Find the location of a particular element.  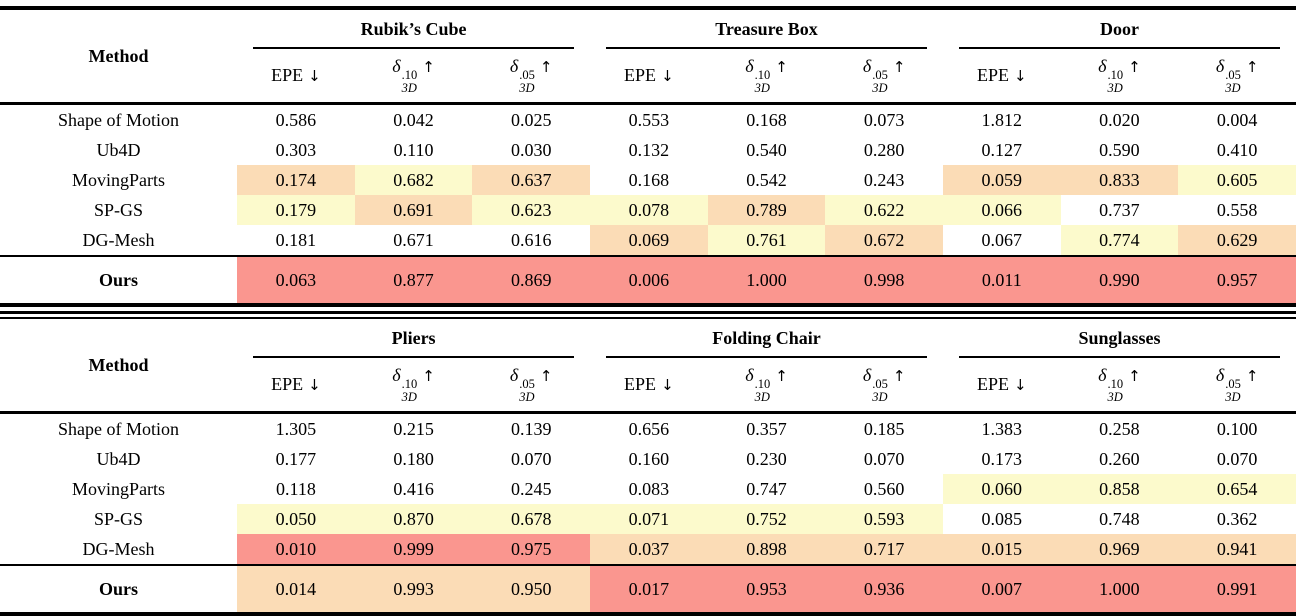

value-cell: 0.007 is located at coordinates (1001, 589).